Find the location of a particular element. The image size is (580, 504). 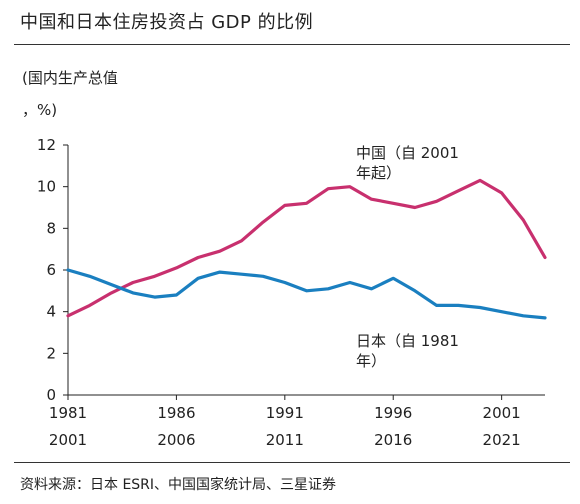

x-tick-label: 1991 is located at coordinates (285, 413).